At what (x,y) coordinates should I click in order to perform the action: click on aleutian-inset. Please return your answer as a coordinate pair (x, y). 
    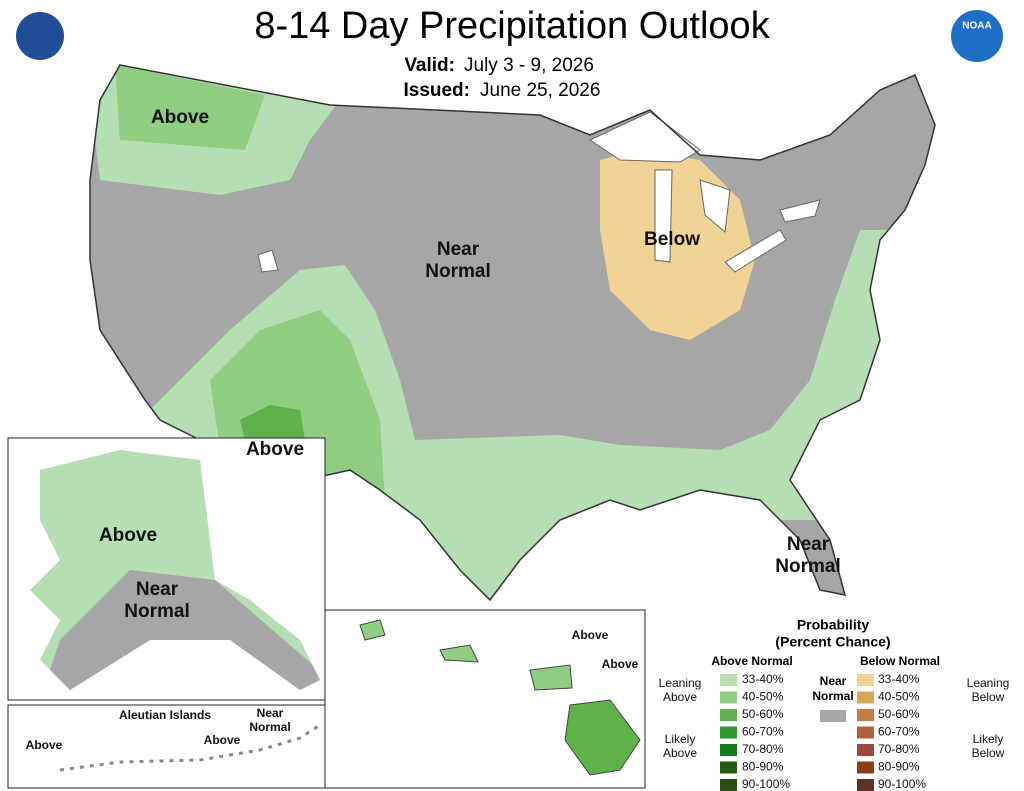
    Looking at the image, I should click on (166, 746).